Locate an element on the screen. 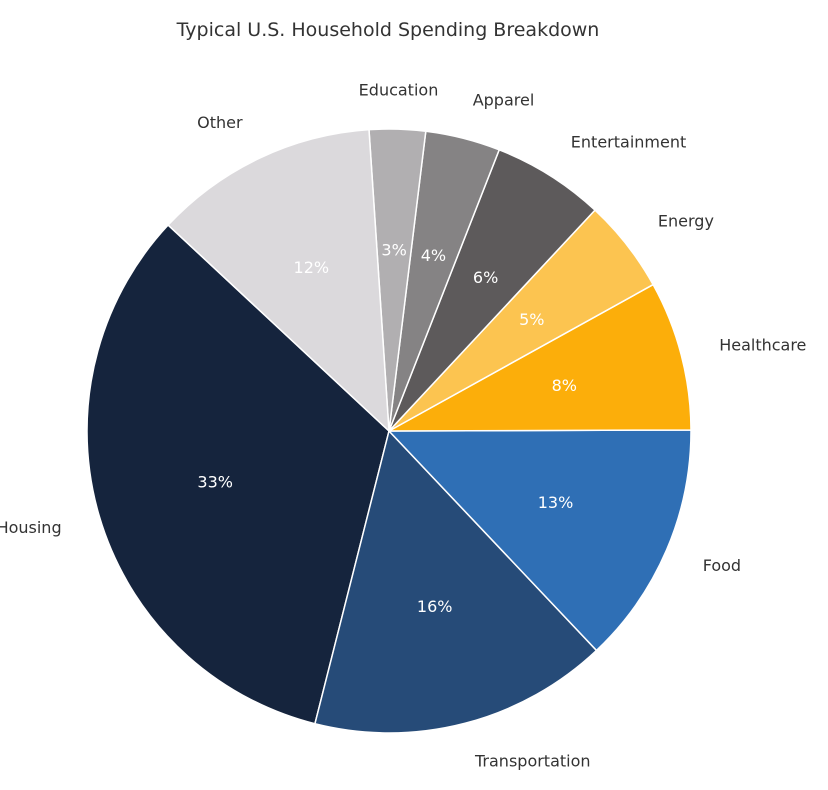 This screenshot has height=790, width=828. pie-slice-transportation is located at coordinates (456, 582).